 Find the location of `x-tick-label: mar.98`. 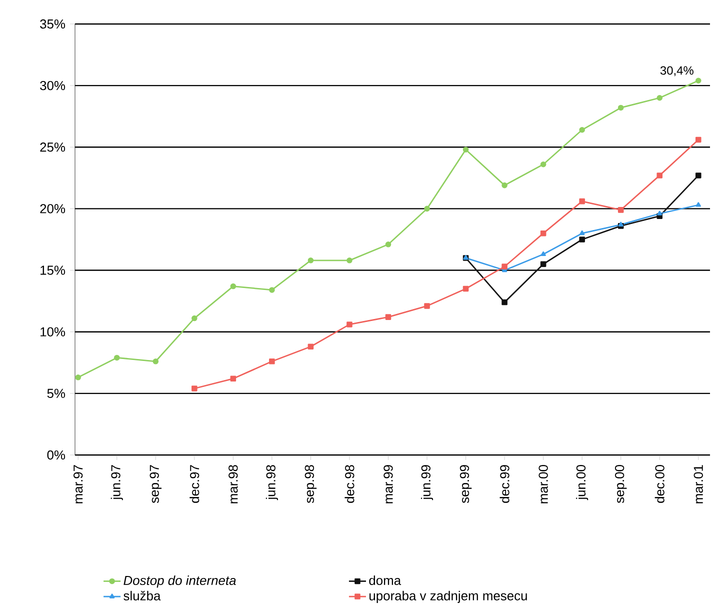

x-tick-label: mar.98 is located at coordinates (233, 484).